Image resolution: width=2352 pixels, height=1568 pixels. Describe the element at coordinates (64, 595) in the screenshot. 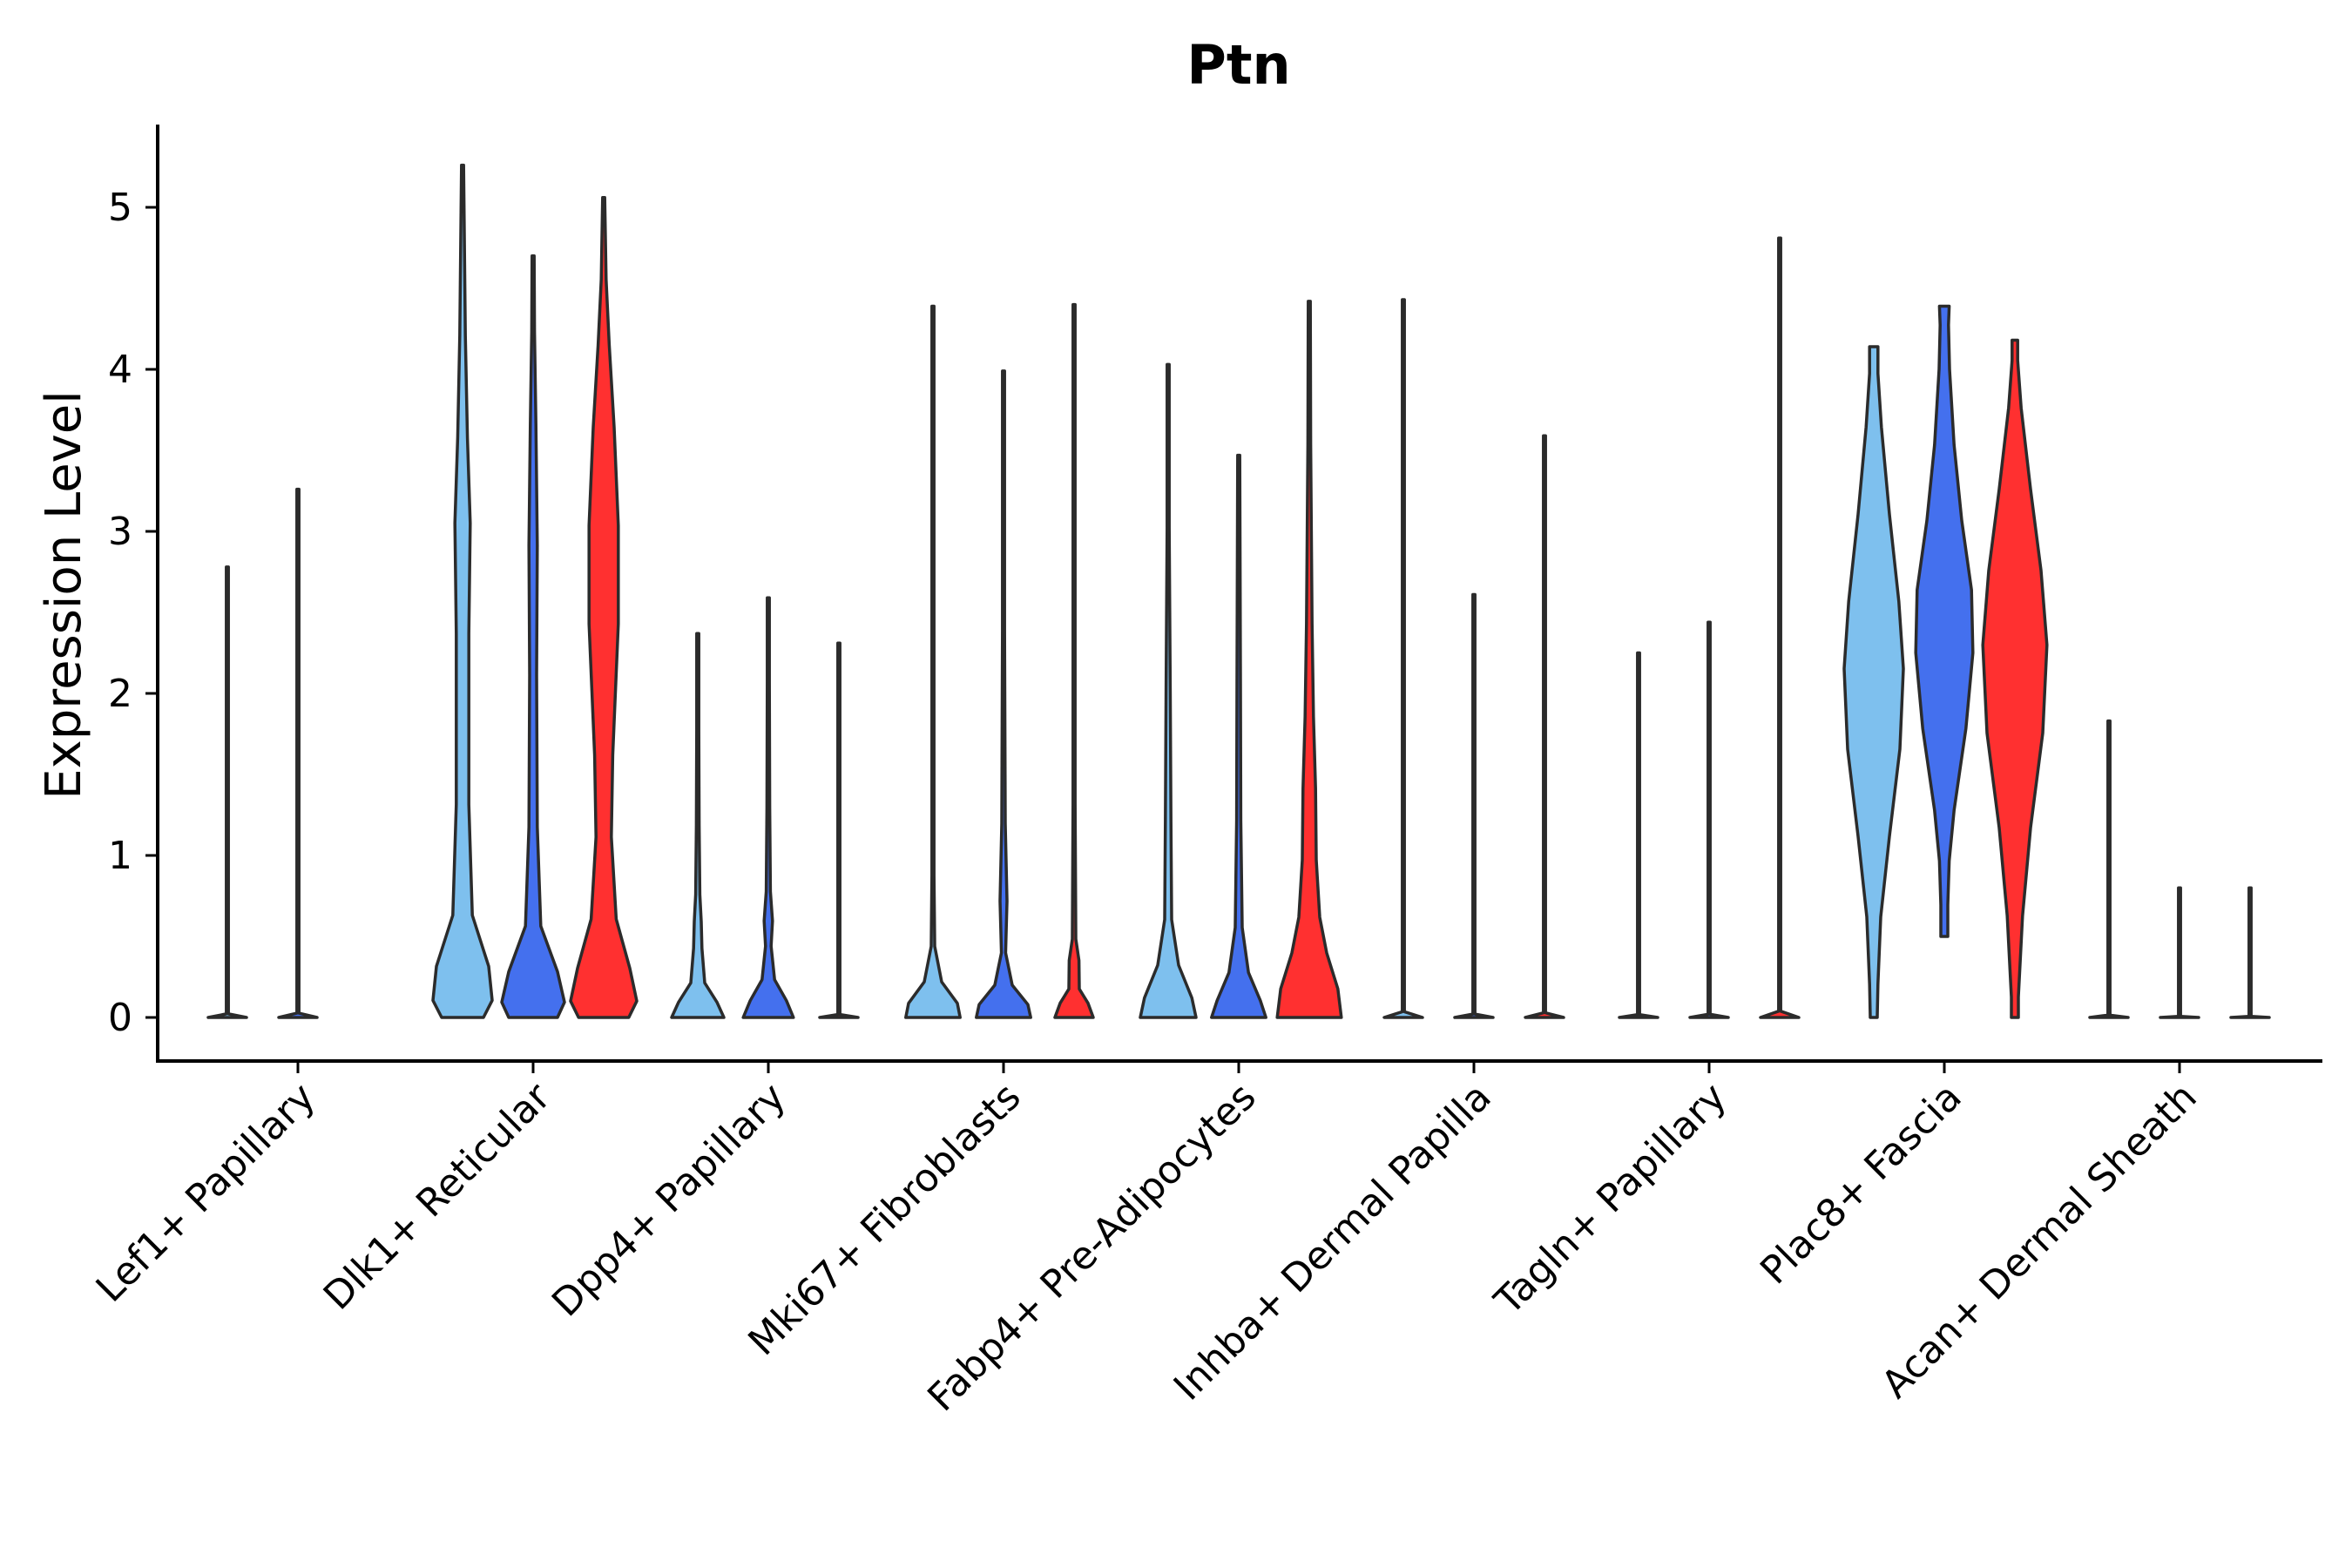

I see `y-axis-label: Expression Level` at that location.